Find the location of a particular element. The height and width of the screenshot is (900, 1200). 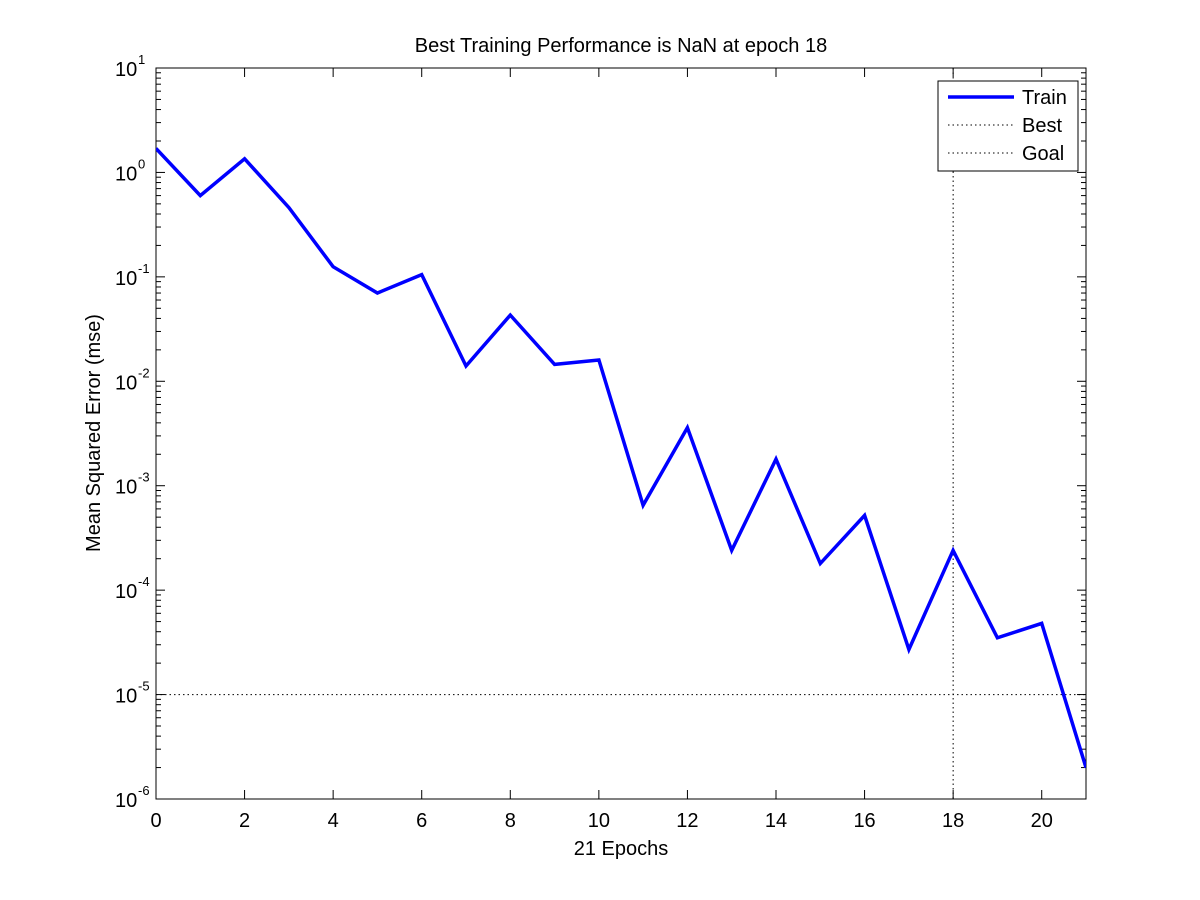

x-tick-label: 20 is located at coordinates (1042, 821).